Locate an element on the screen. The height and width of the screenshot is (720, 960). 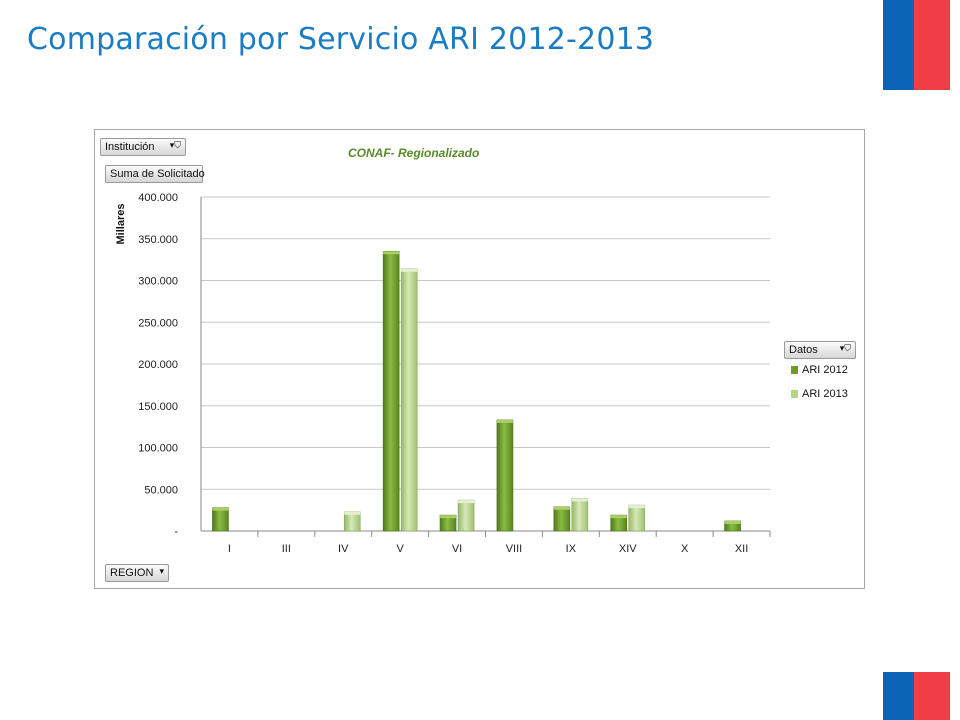
chile-flag-decoration-top is located at coordinates (916, 45).